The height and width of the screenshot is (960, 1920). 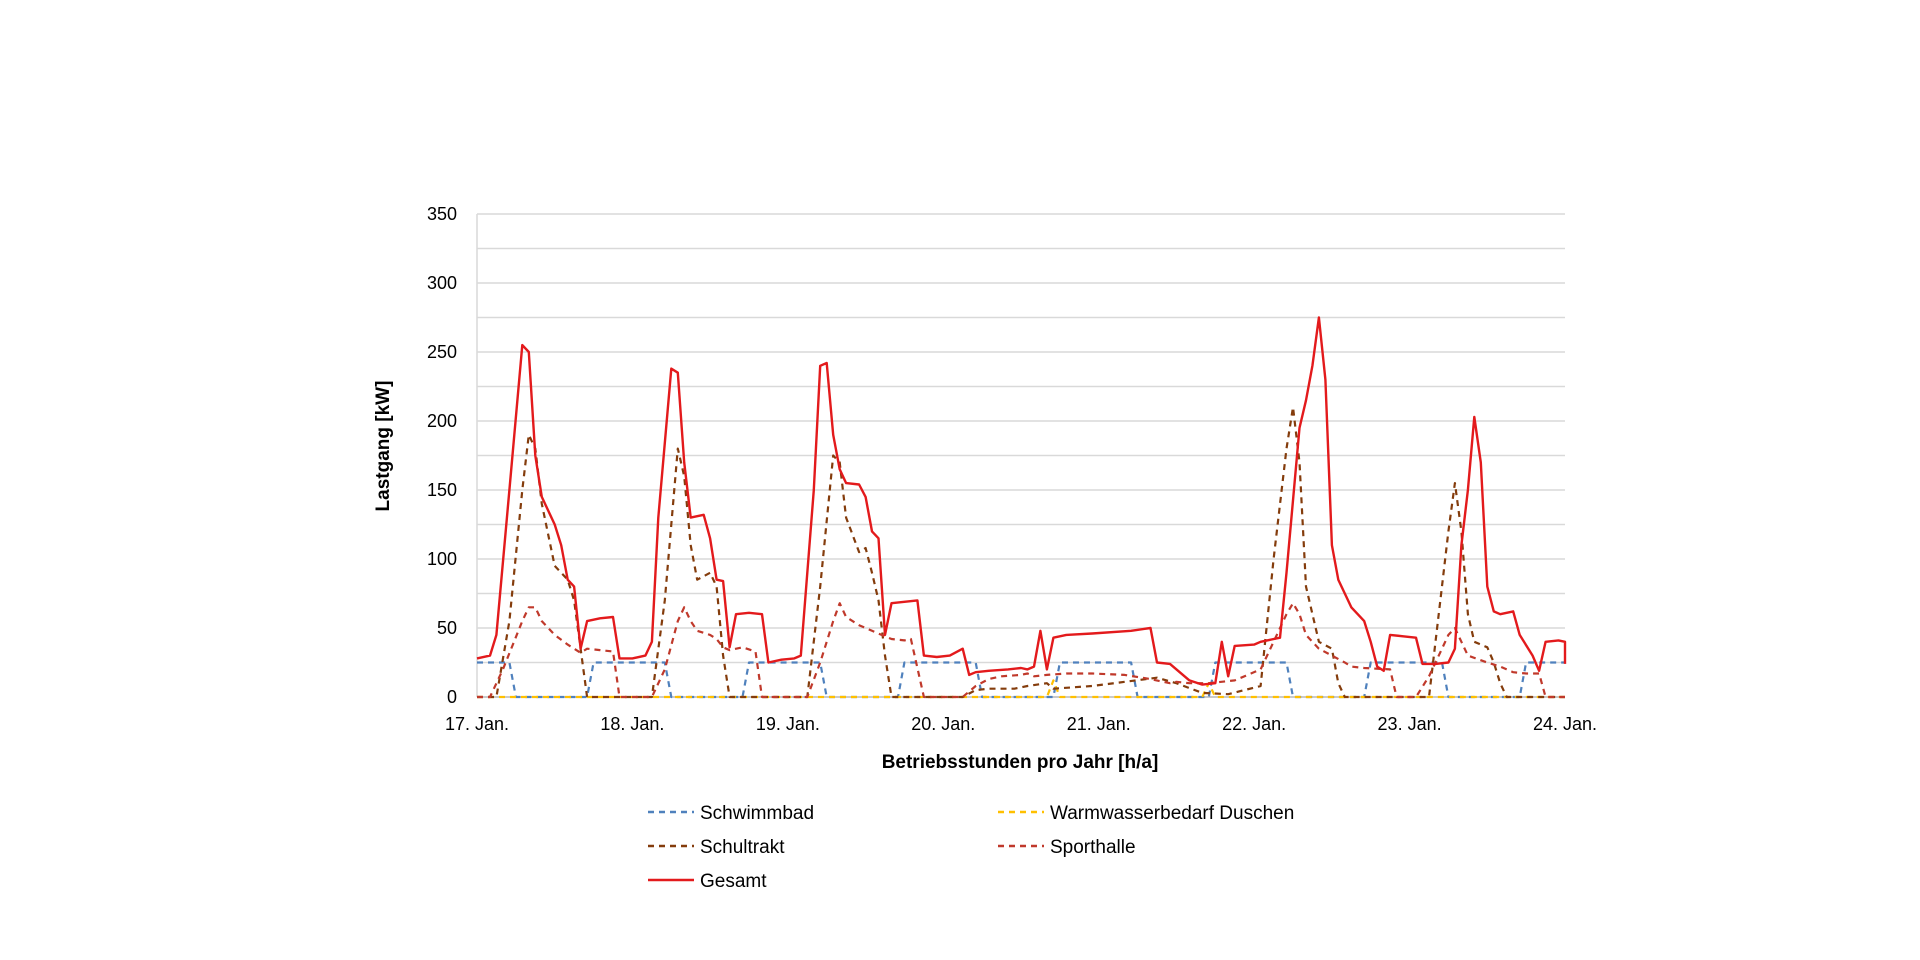 What do you see at coordinates (442, 490) in the screenshot?
I see `y-tick-label: 150` at bounding box center [442, 490].